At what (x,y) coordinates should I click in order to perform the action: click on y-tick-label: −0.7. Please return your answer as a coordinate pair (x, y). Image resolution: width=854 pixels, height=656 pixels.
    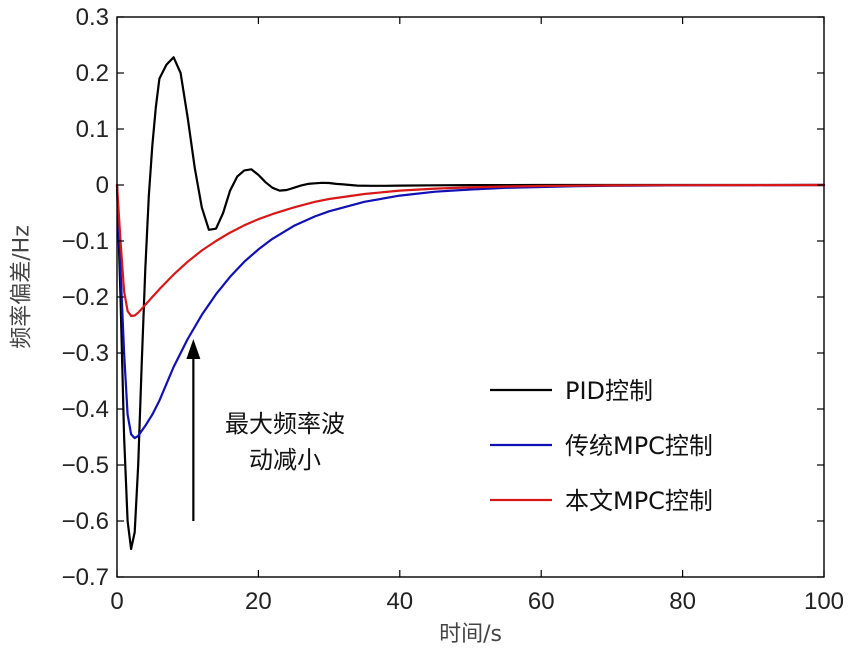
    Looking at the image, I should click on (85, 577).